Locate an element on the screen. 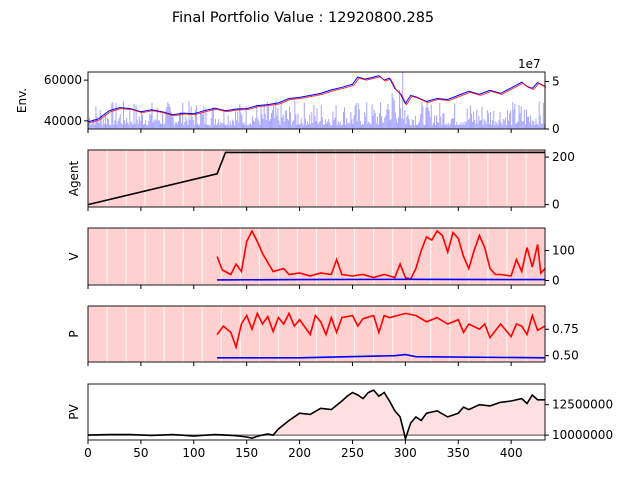  env-right-tick-label: 0 is located at coordinates (556, 129).